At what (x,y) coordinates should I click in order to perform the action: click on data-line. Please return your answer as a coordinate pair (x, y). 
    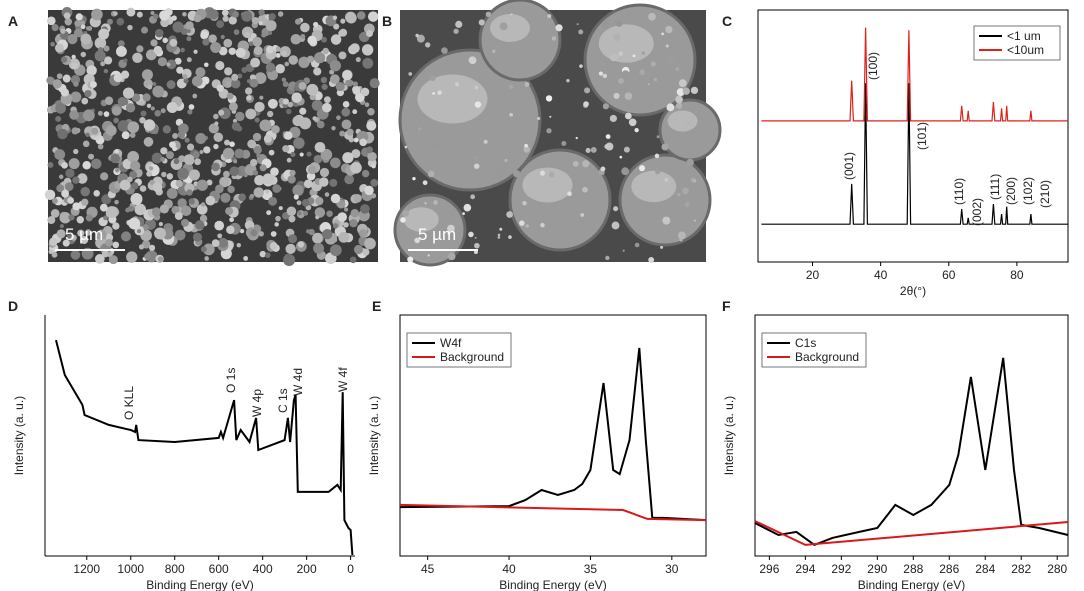
    Looking at the image, I should click on (204, 447).